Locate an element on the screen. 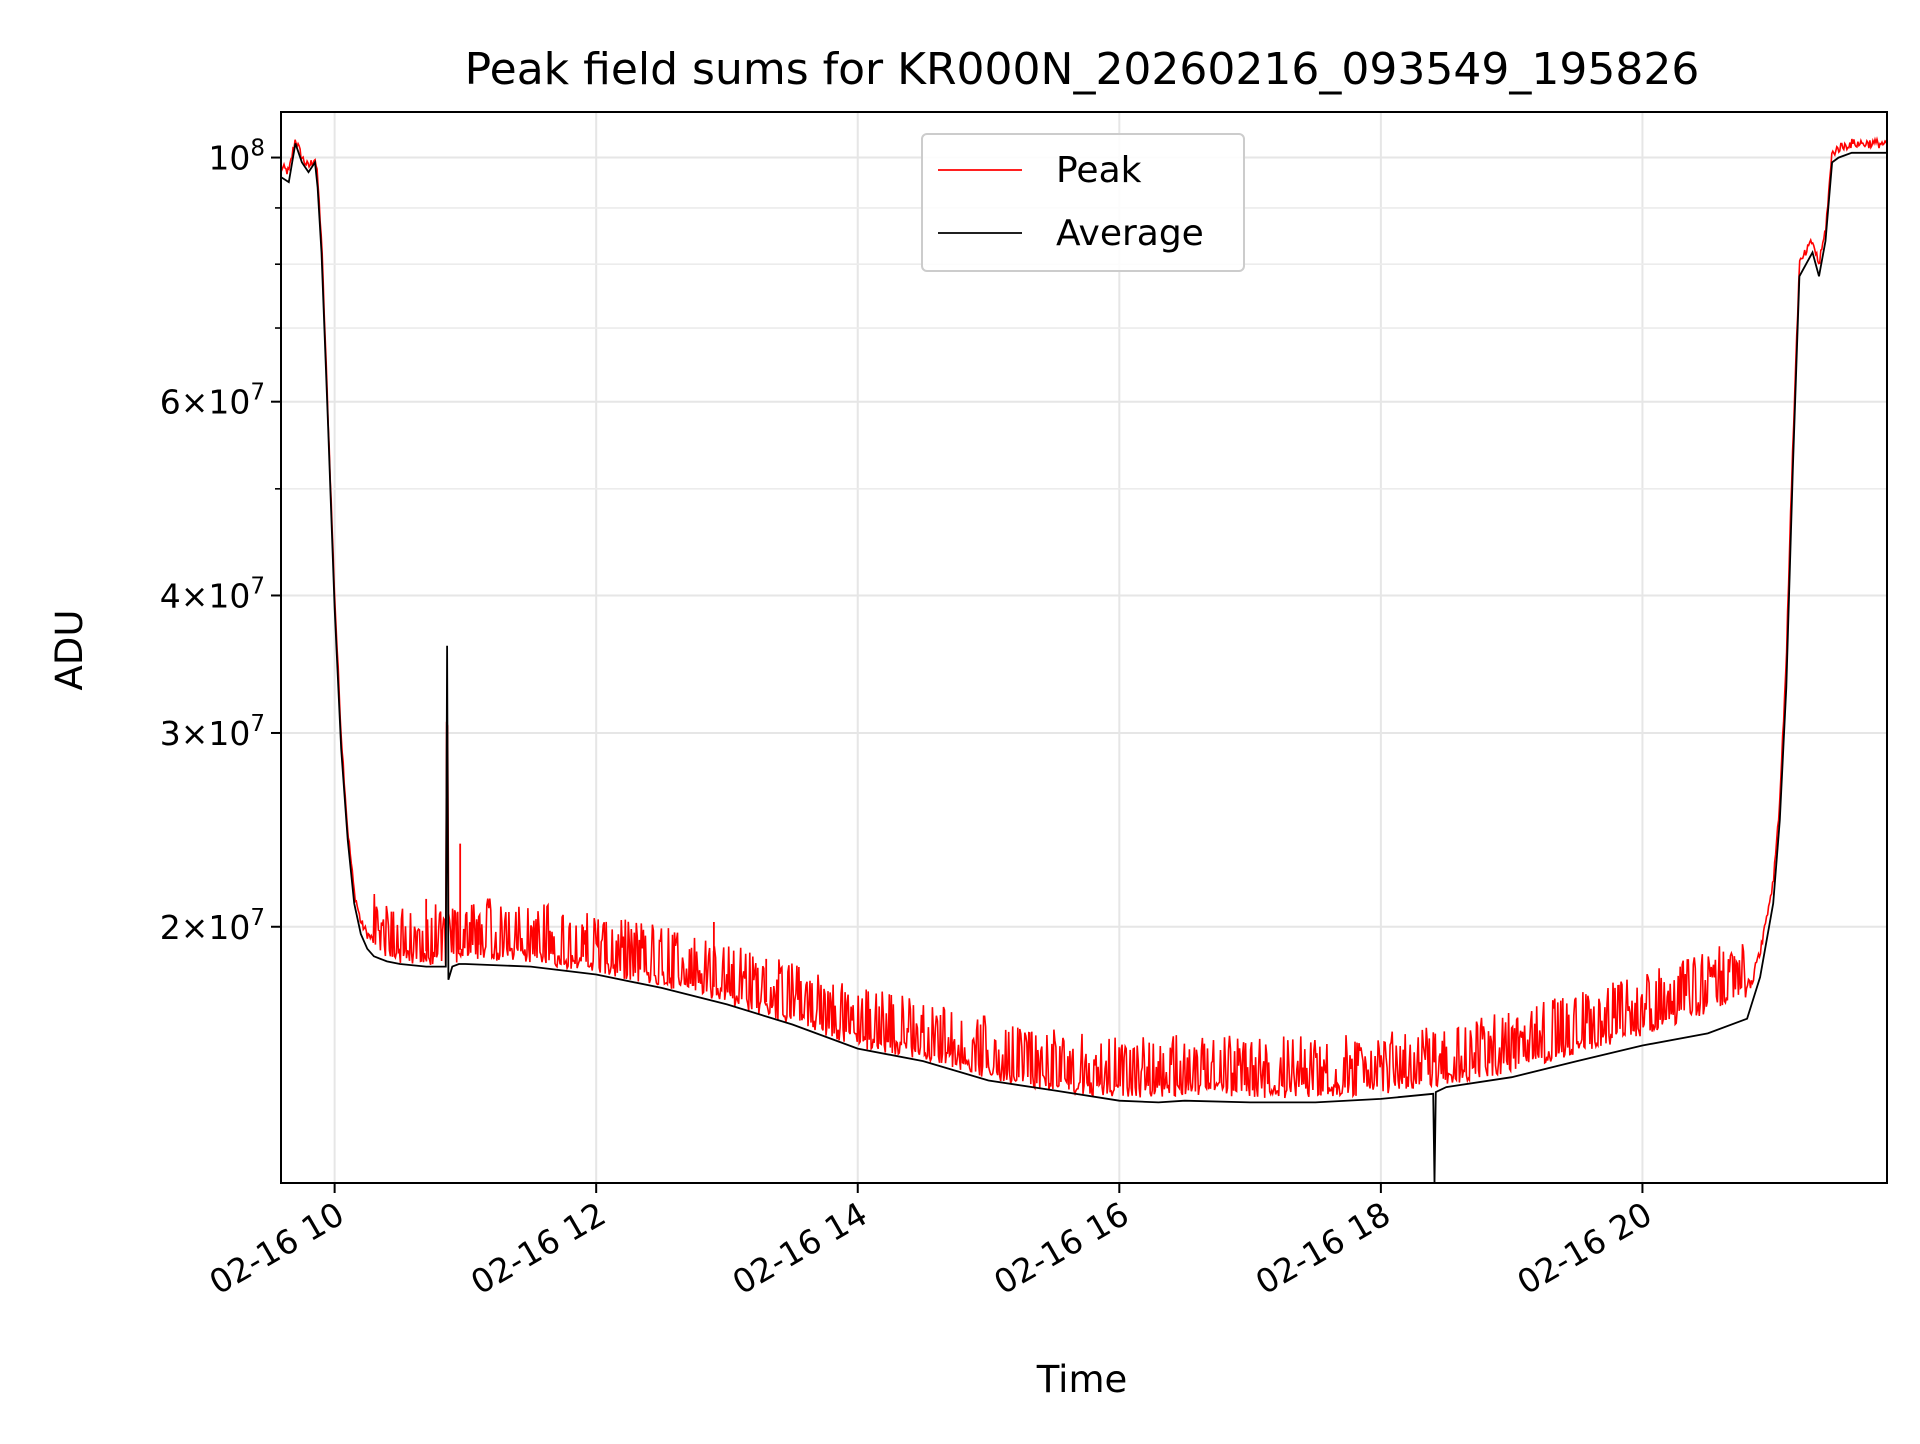  y-axis-label: ADU is located at coordinates (69, 650).